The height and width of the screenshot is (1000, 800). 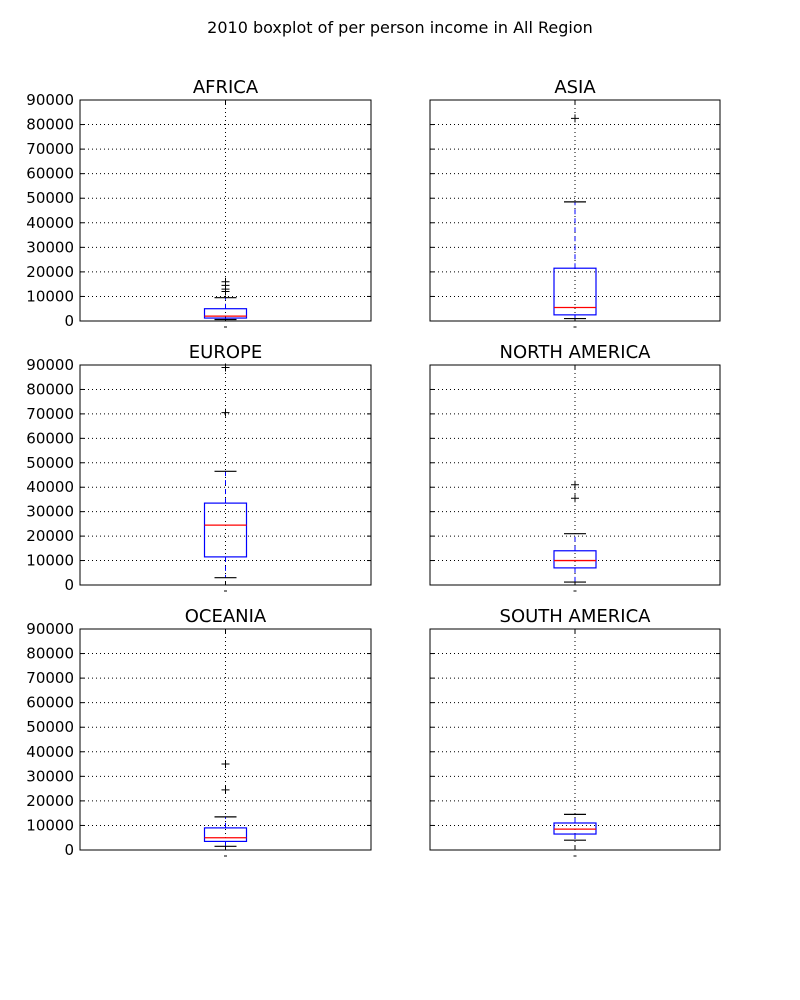 What do you see at coordinates (225, 352) in the screenshot?
I see `panel-title: EUROPE` at bounding box center [225, 352].